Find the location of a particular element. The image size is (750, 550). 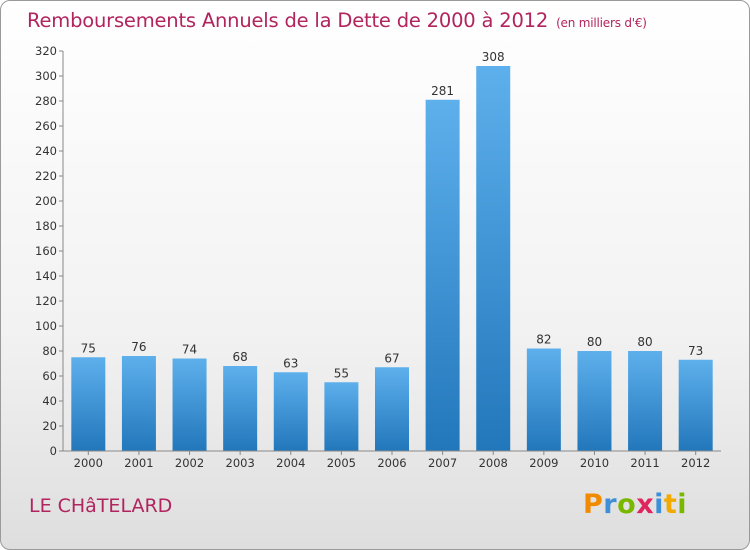

bar-value-label: 281 is located at coordinates (442, 91).